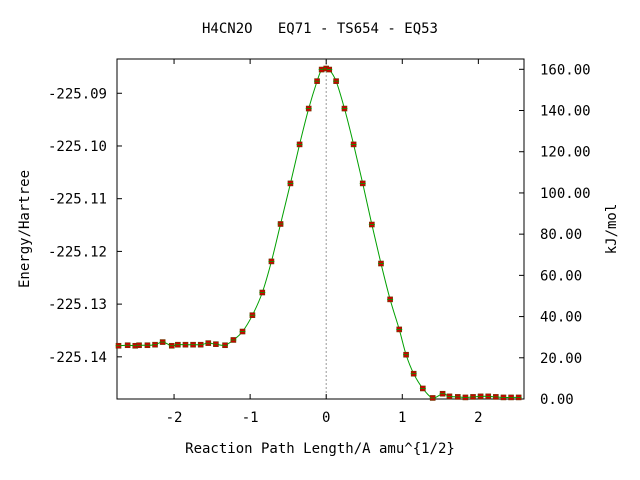  Describe the element at coordinates (565, 194) in the screenshot. I see `y2-tick-label: 100.00` at that location.